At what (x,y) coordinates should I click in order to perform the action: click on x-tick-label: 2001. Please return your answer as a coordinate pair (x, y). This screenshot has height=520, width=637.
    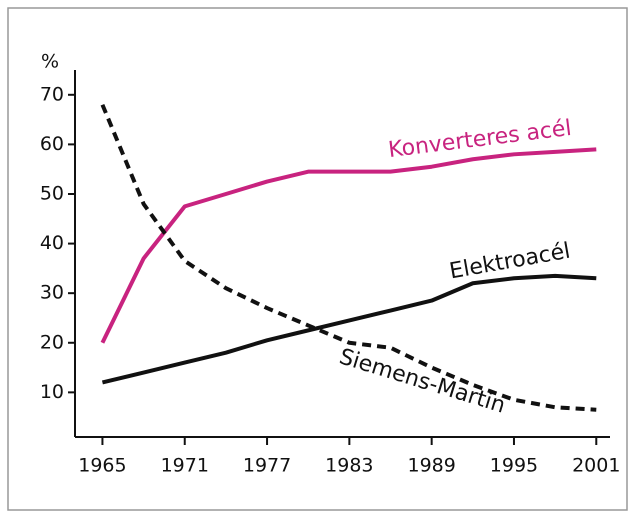
    Looking at the image, I should click on (596, 466).